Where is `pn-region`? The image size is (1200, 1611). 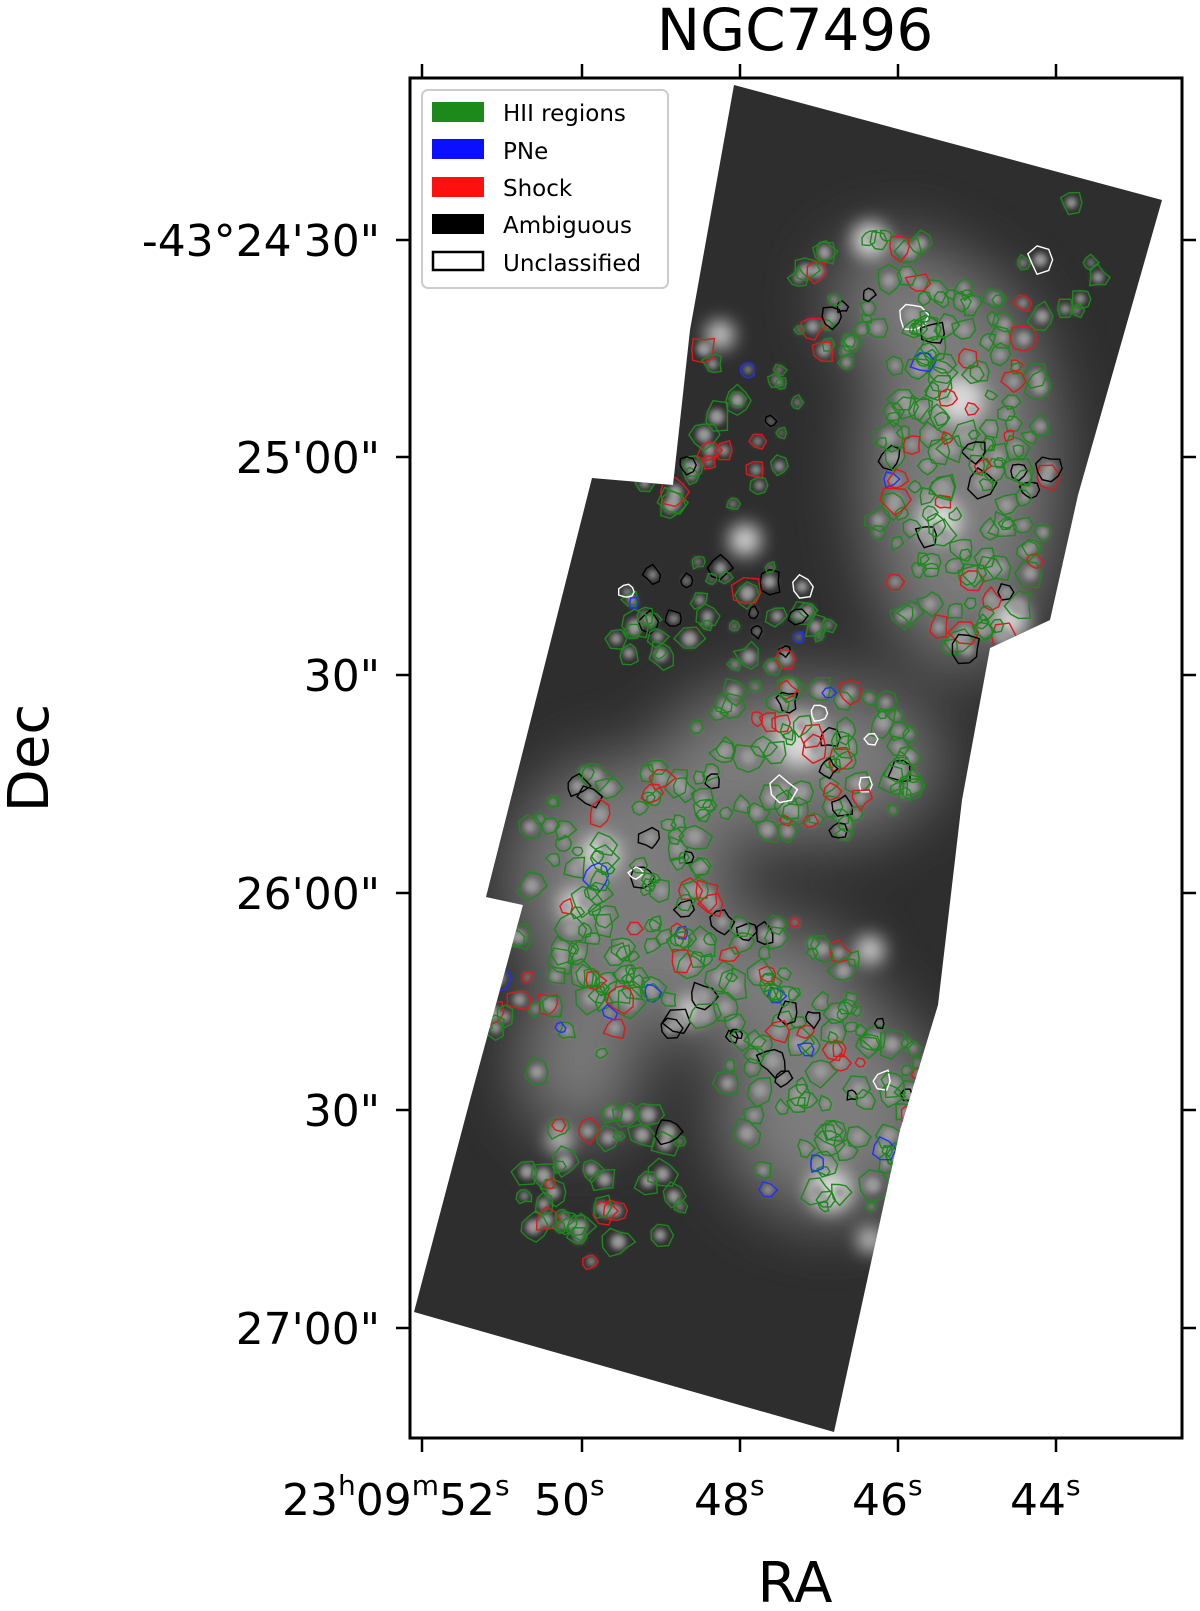
pn-region is located at coordinates (633, 602).